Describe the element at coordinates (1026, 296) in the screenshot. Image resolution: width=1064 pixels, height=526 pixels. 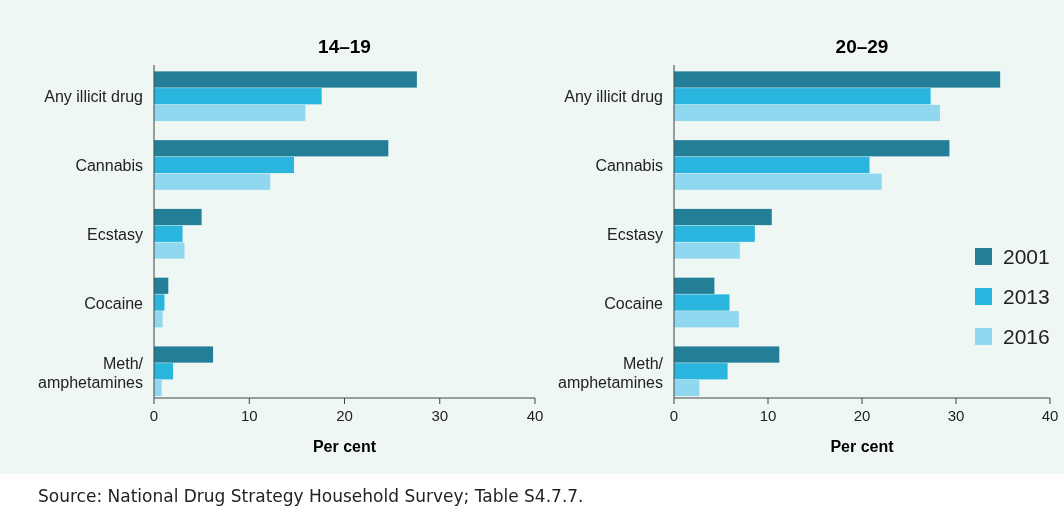
I see `legend-label: 2013` at that location.